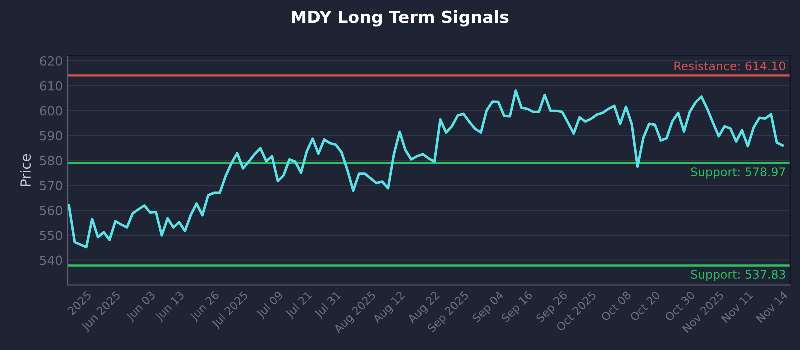  What do you see at coordinates (328, 305) in the screenshot?
I see `x-tick-label: Jul 31` at bounding box center [328, 305].